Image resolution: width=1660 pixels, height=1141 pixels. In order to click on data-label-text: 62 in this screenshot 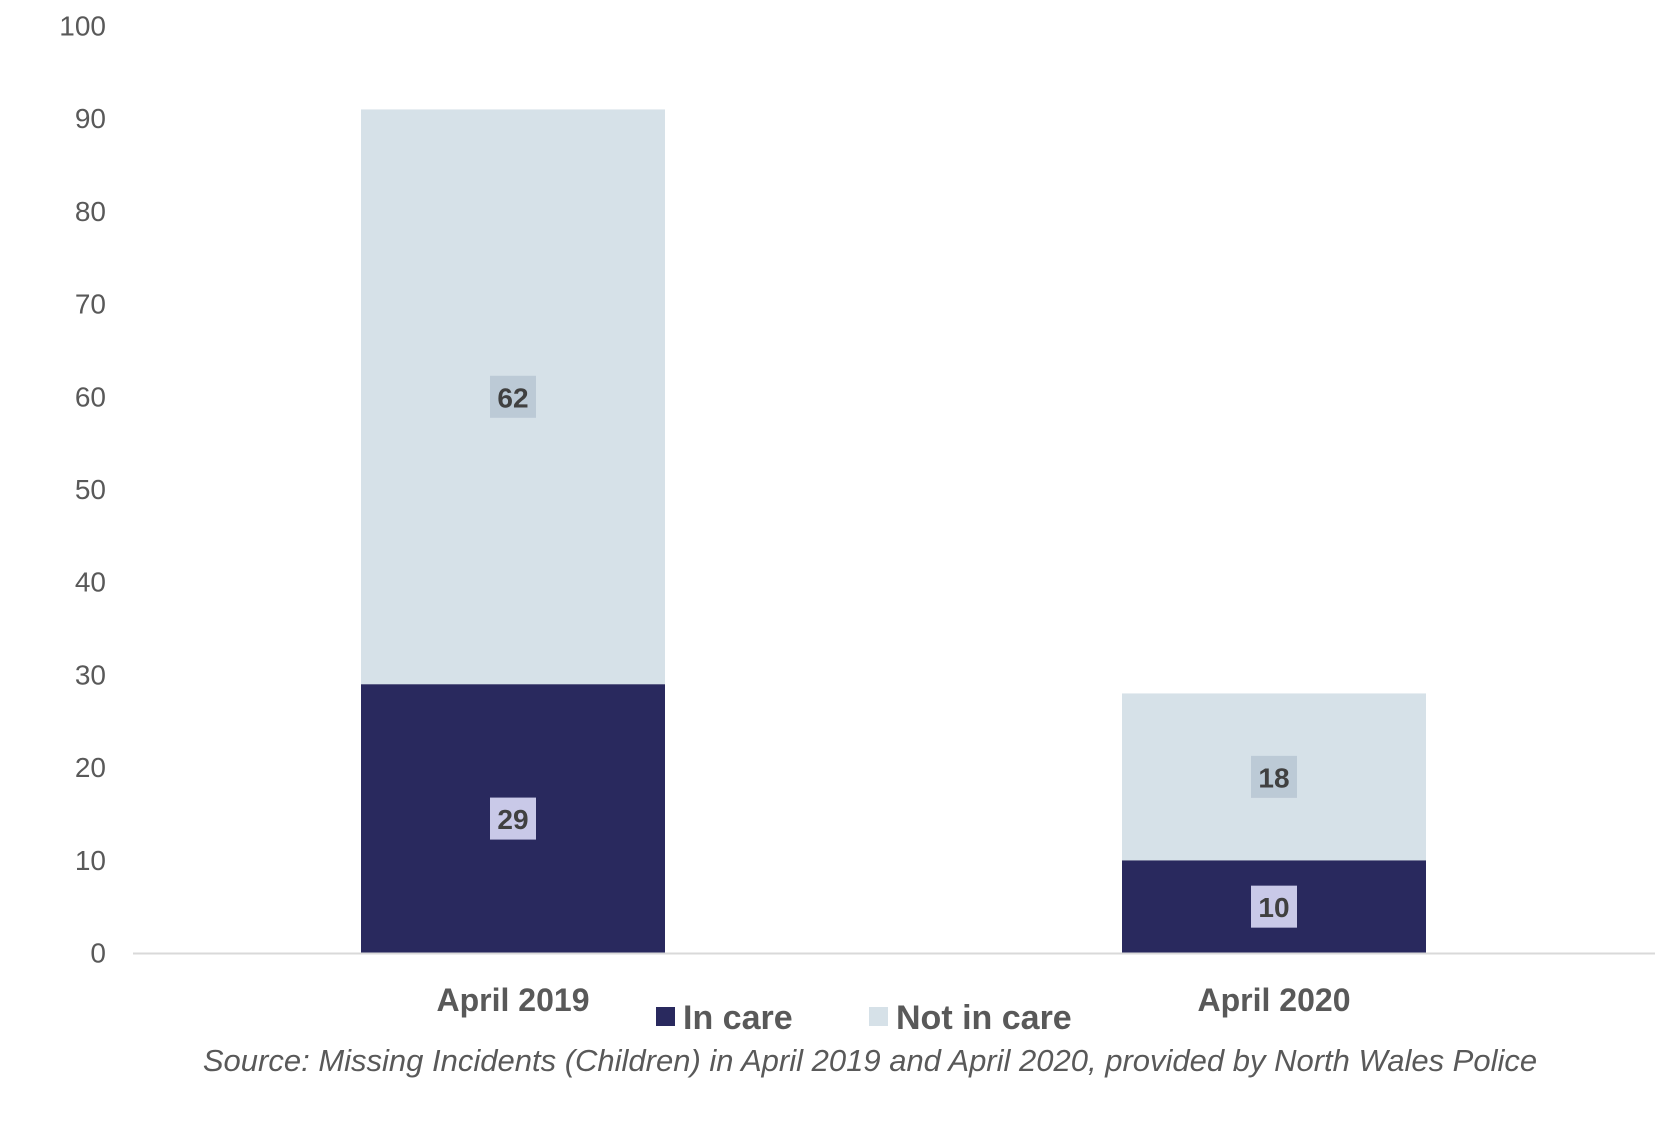, I will do `click(512, 397)`.